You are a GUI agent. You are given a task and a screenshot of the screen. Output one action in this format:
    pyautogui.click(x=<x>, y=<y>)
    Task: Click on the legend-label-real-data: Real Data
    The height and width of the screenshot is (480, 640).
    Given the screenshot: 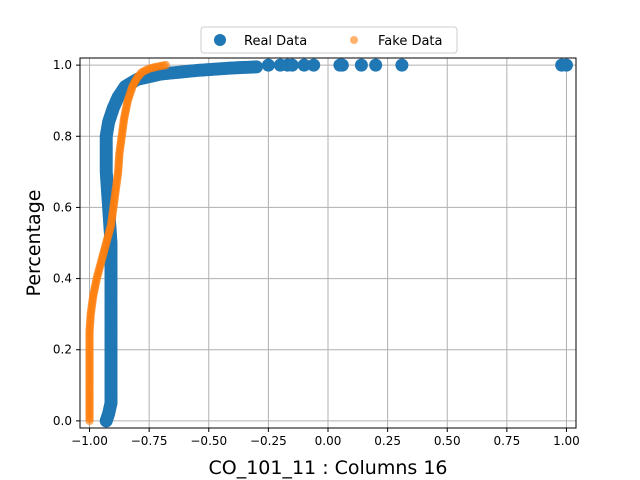 What is the action you would take?
    pyautogui.click(x=275, y=41)
    